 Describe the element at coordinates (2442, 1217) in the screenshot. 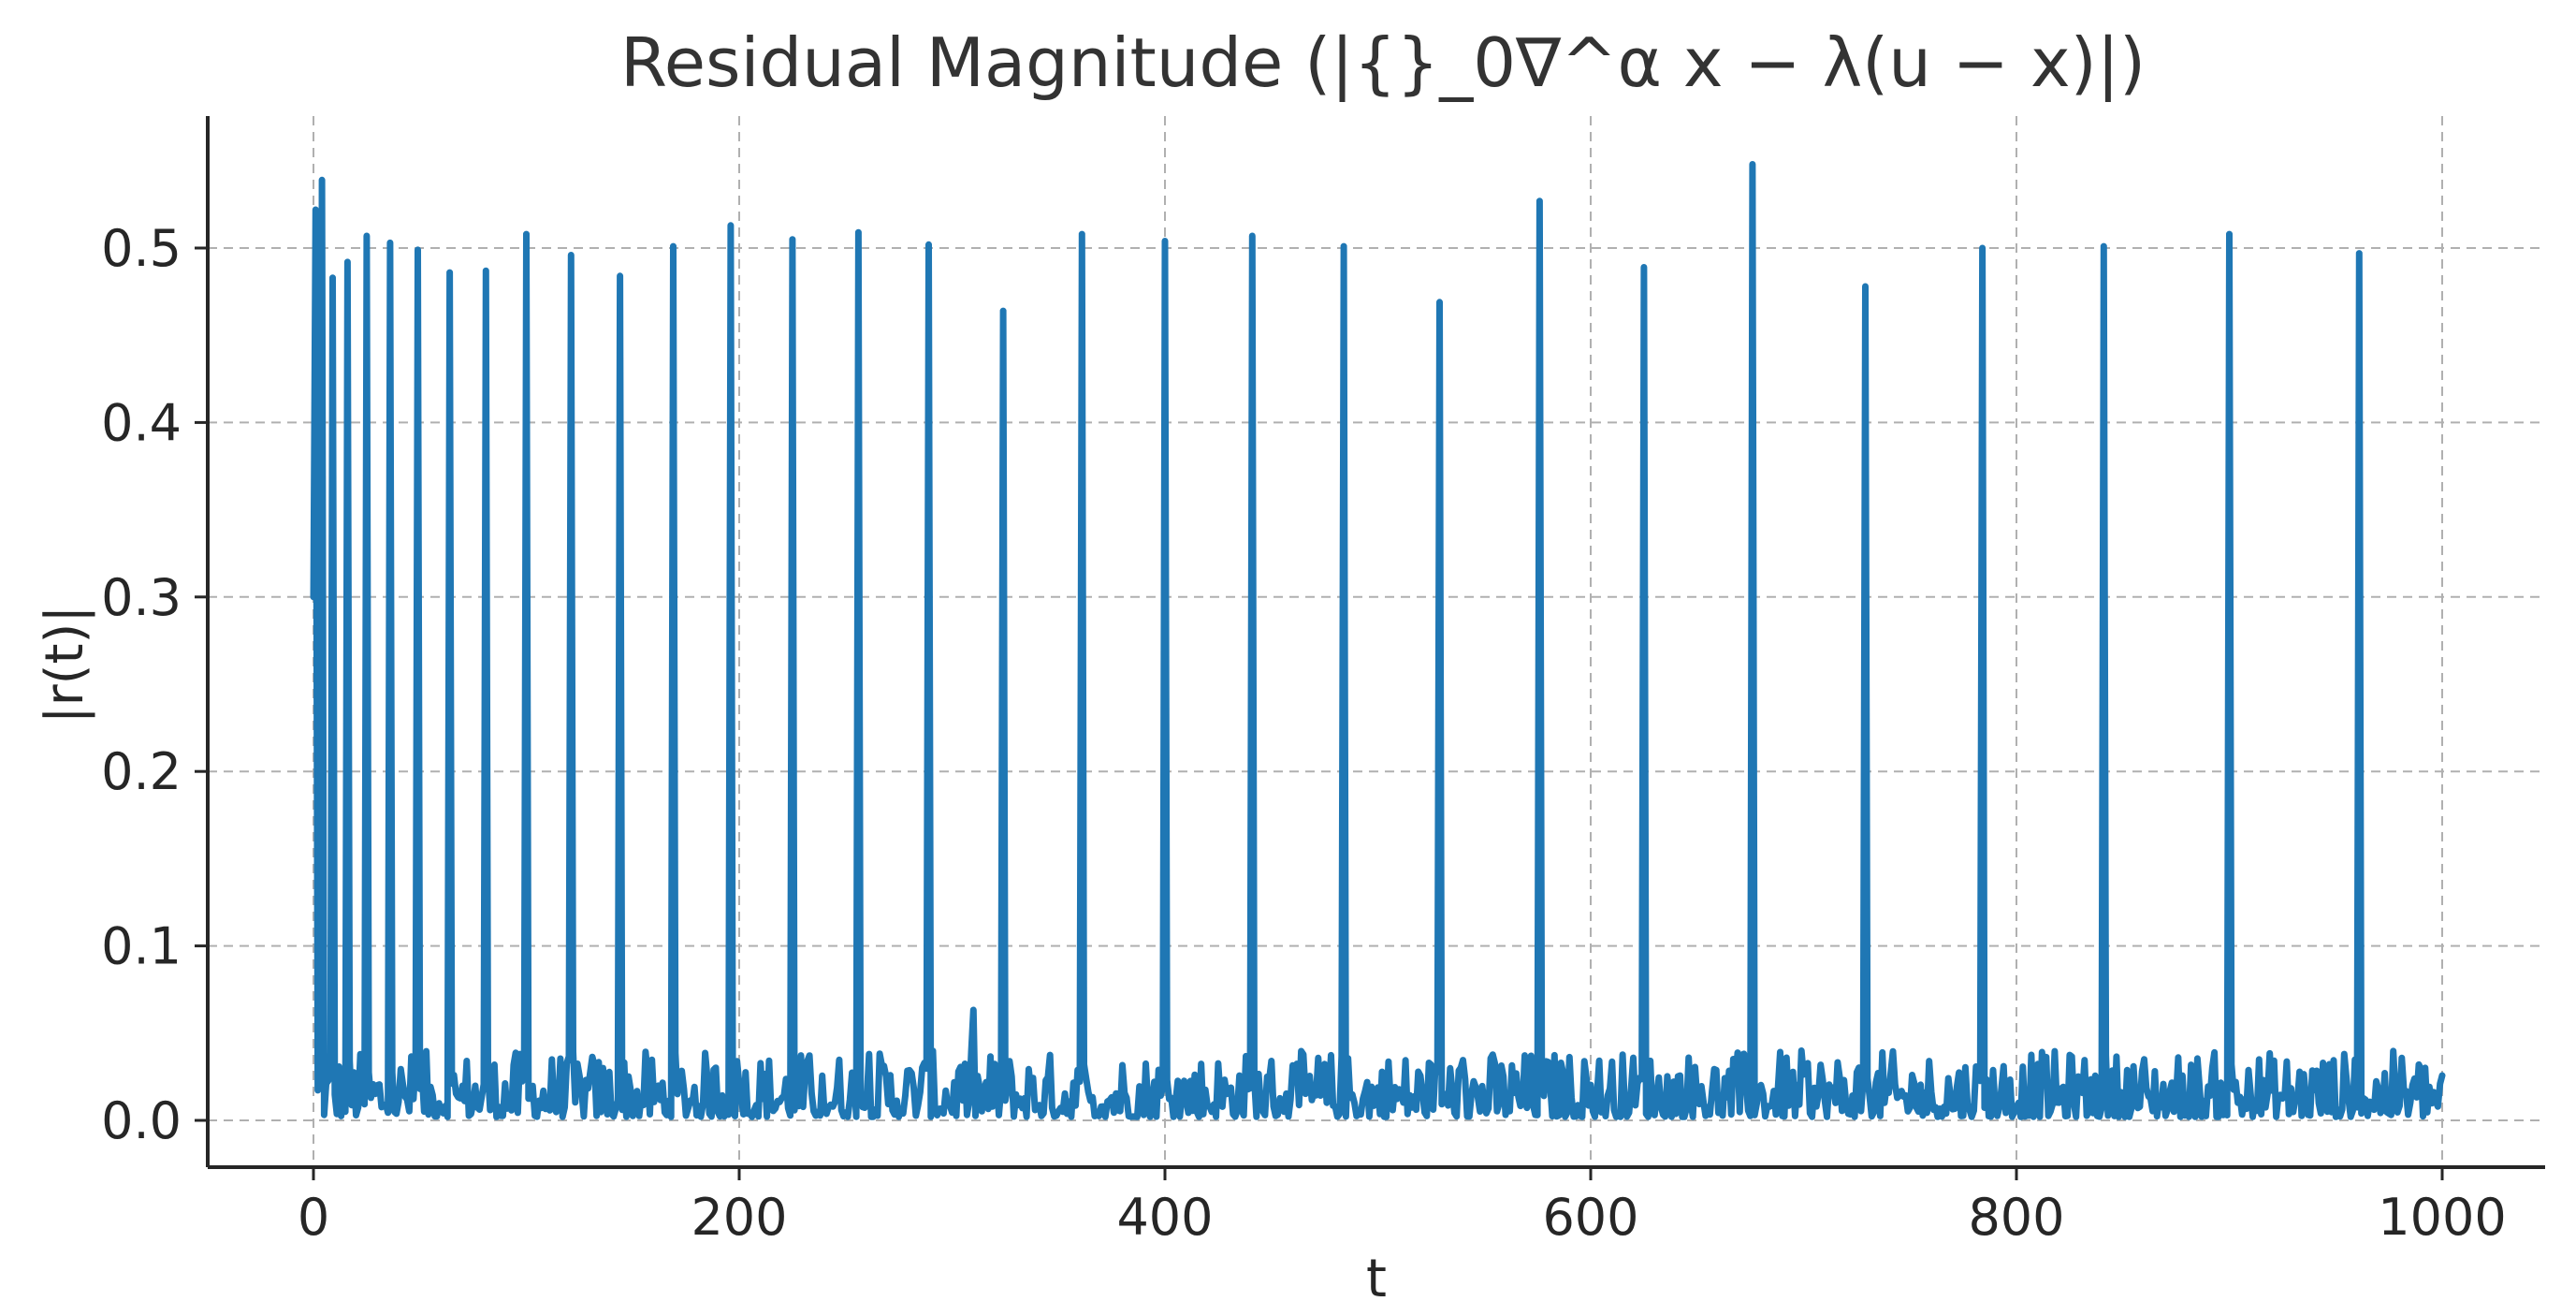

I see `x-tick-label: 1000` at that location.